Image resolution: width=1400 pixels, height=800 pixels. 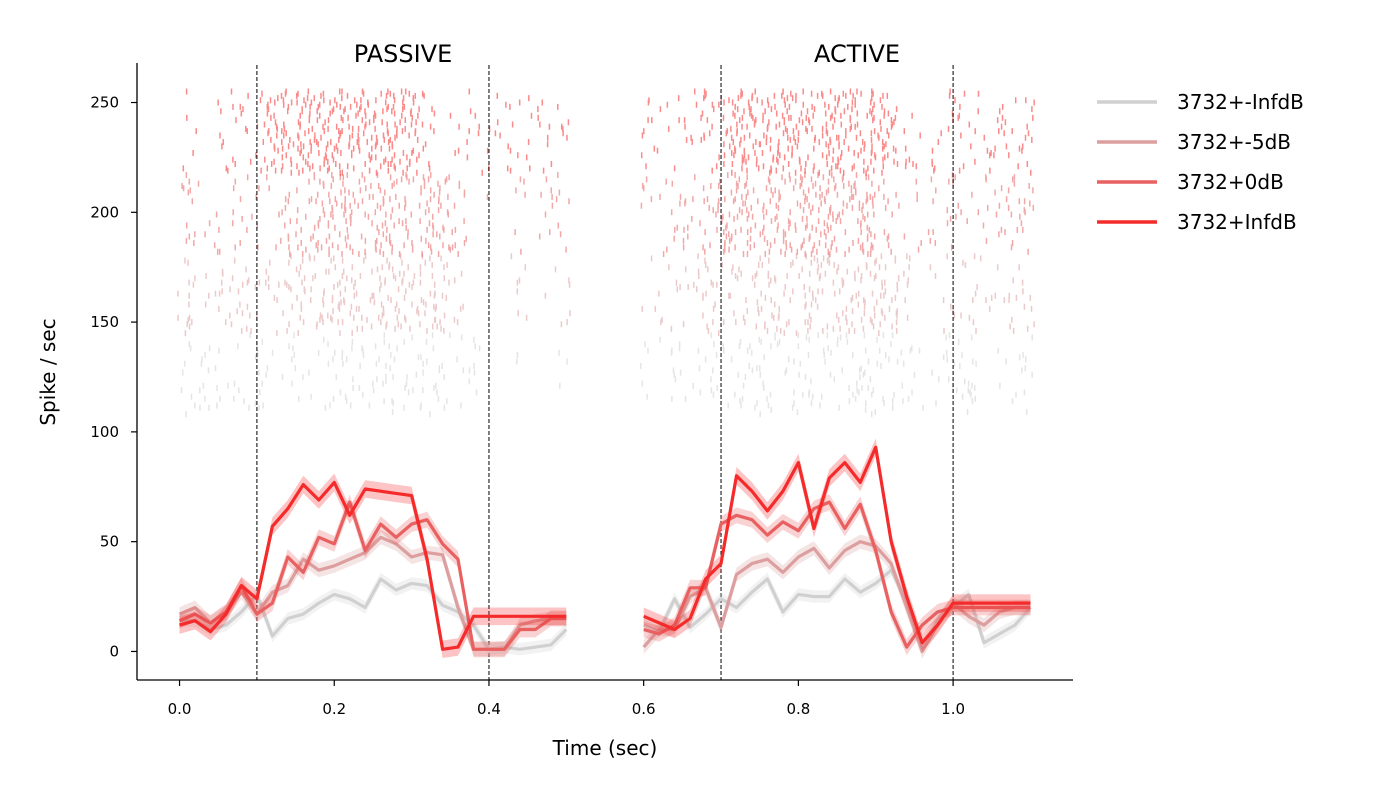 What do you see at coordinates (953, 709) in the screenshot?
I see `x-tick-label: 1.0` at bounding box center [953, 709].